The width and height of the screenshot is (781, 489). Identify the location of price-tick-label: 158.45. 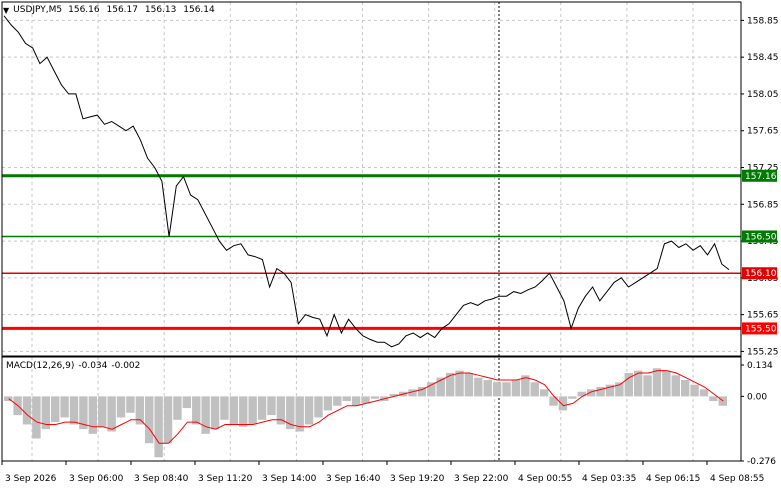
(763, 58).